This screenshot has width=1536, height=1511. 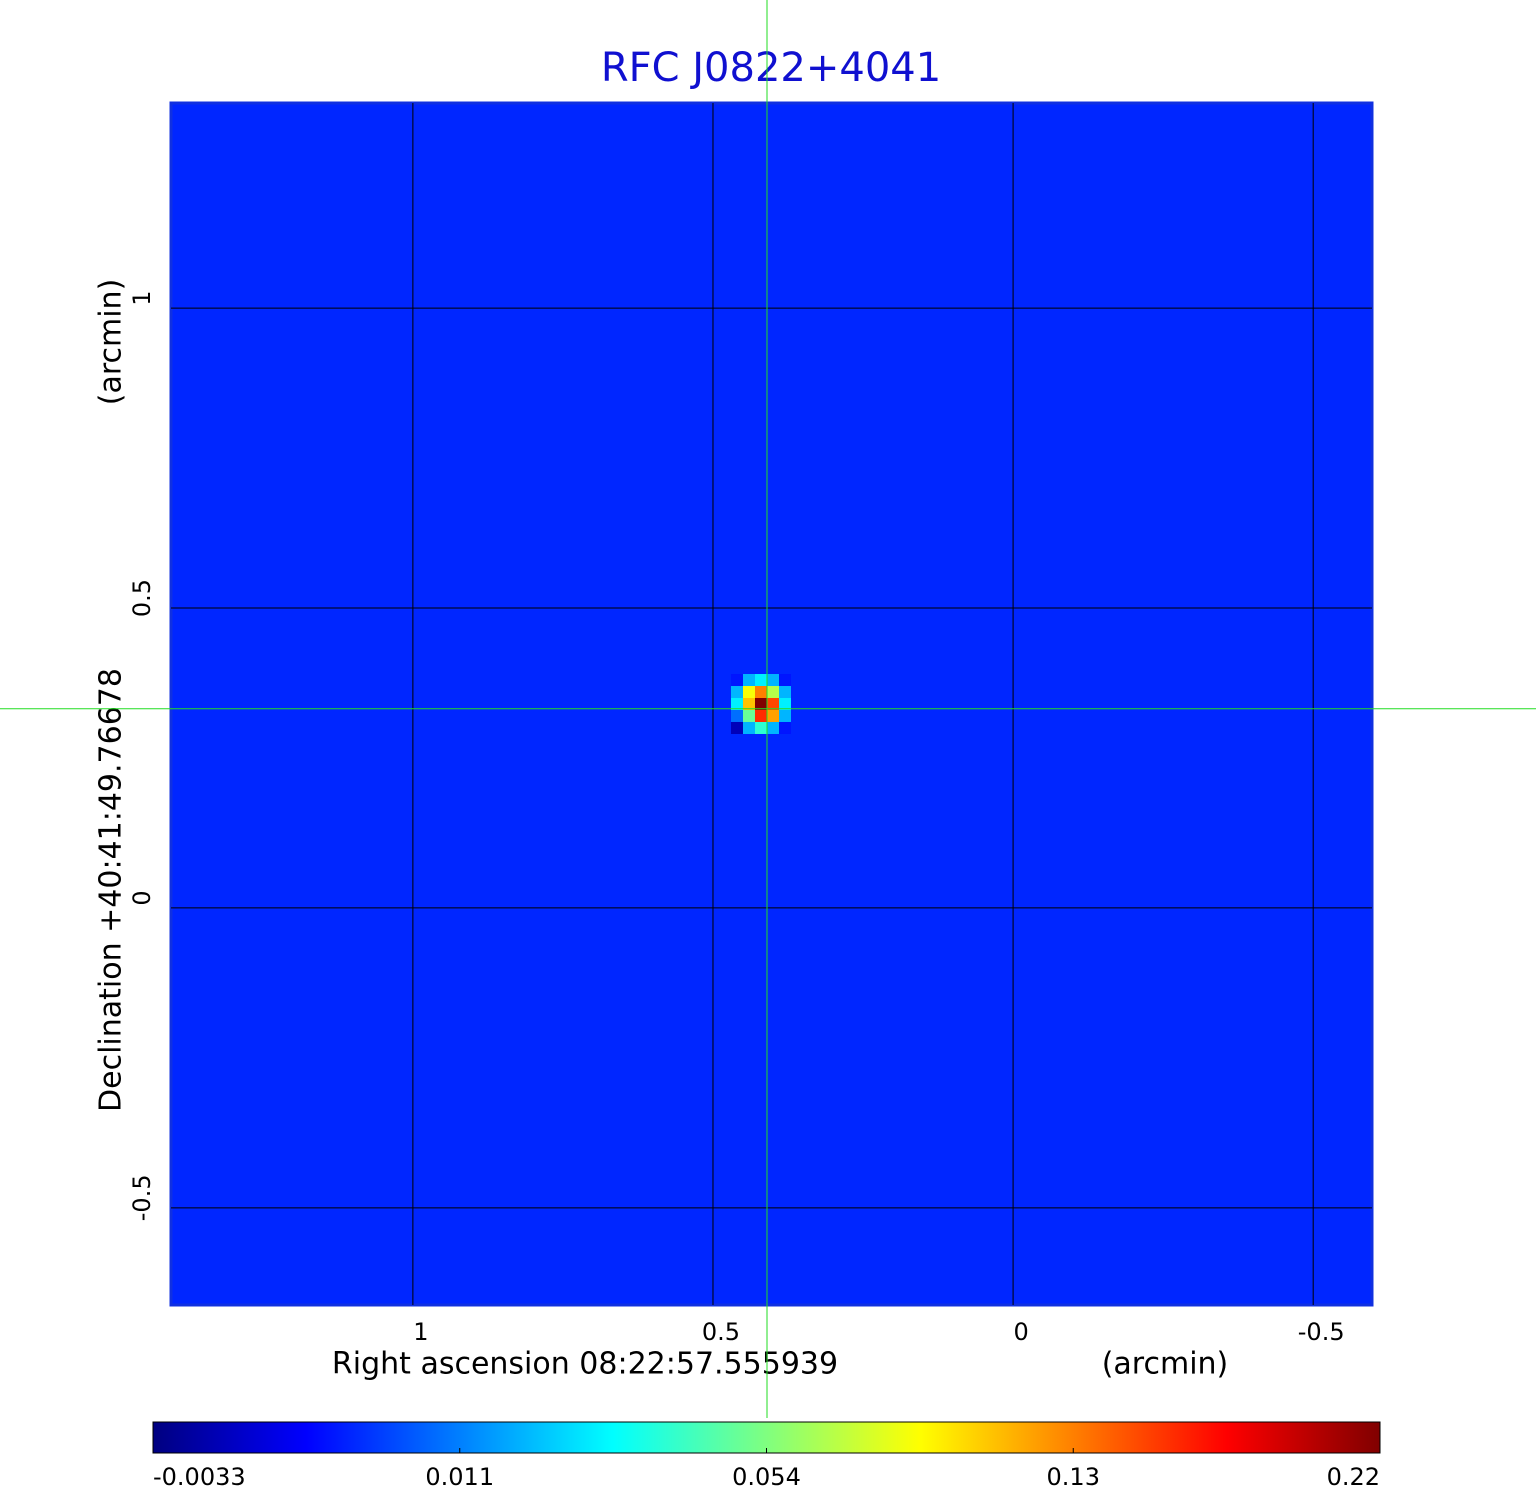 What do you see at coordinates (142, 1197) in the screenshot?
I see `y-tick-label: -0.5` at bounding box center [142, 1197].